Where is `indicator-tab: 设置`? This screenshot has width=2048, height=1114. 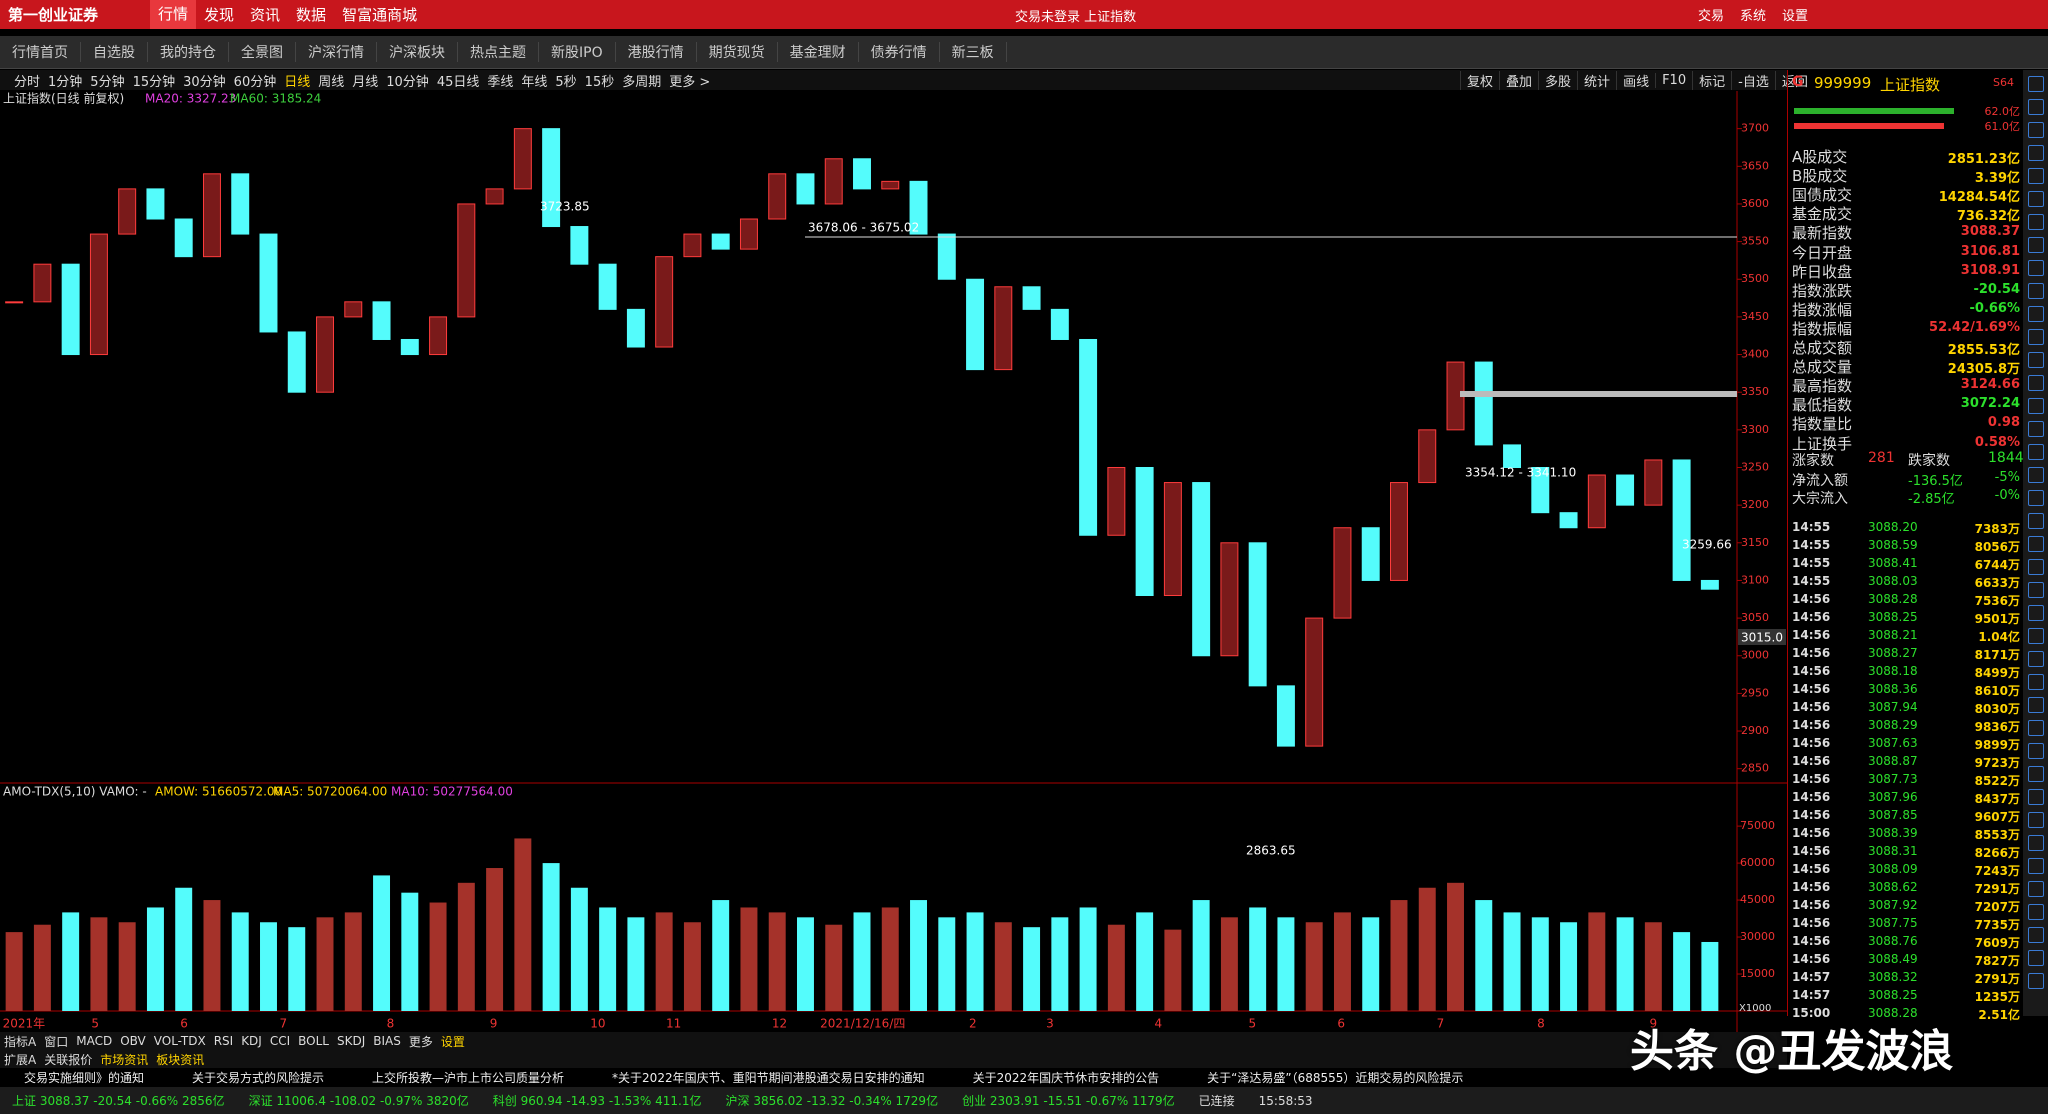 indicator-tab: 设置 is located at coordinates (452, 1041).